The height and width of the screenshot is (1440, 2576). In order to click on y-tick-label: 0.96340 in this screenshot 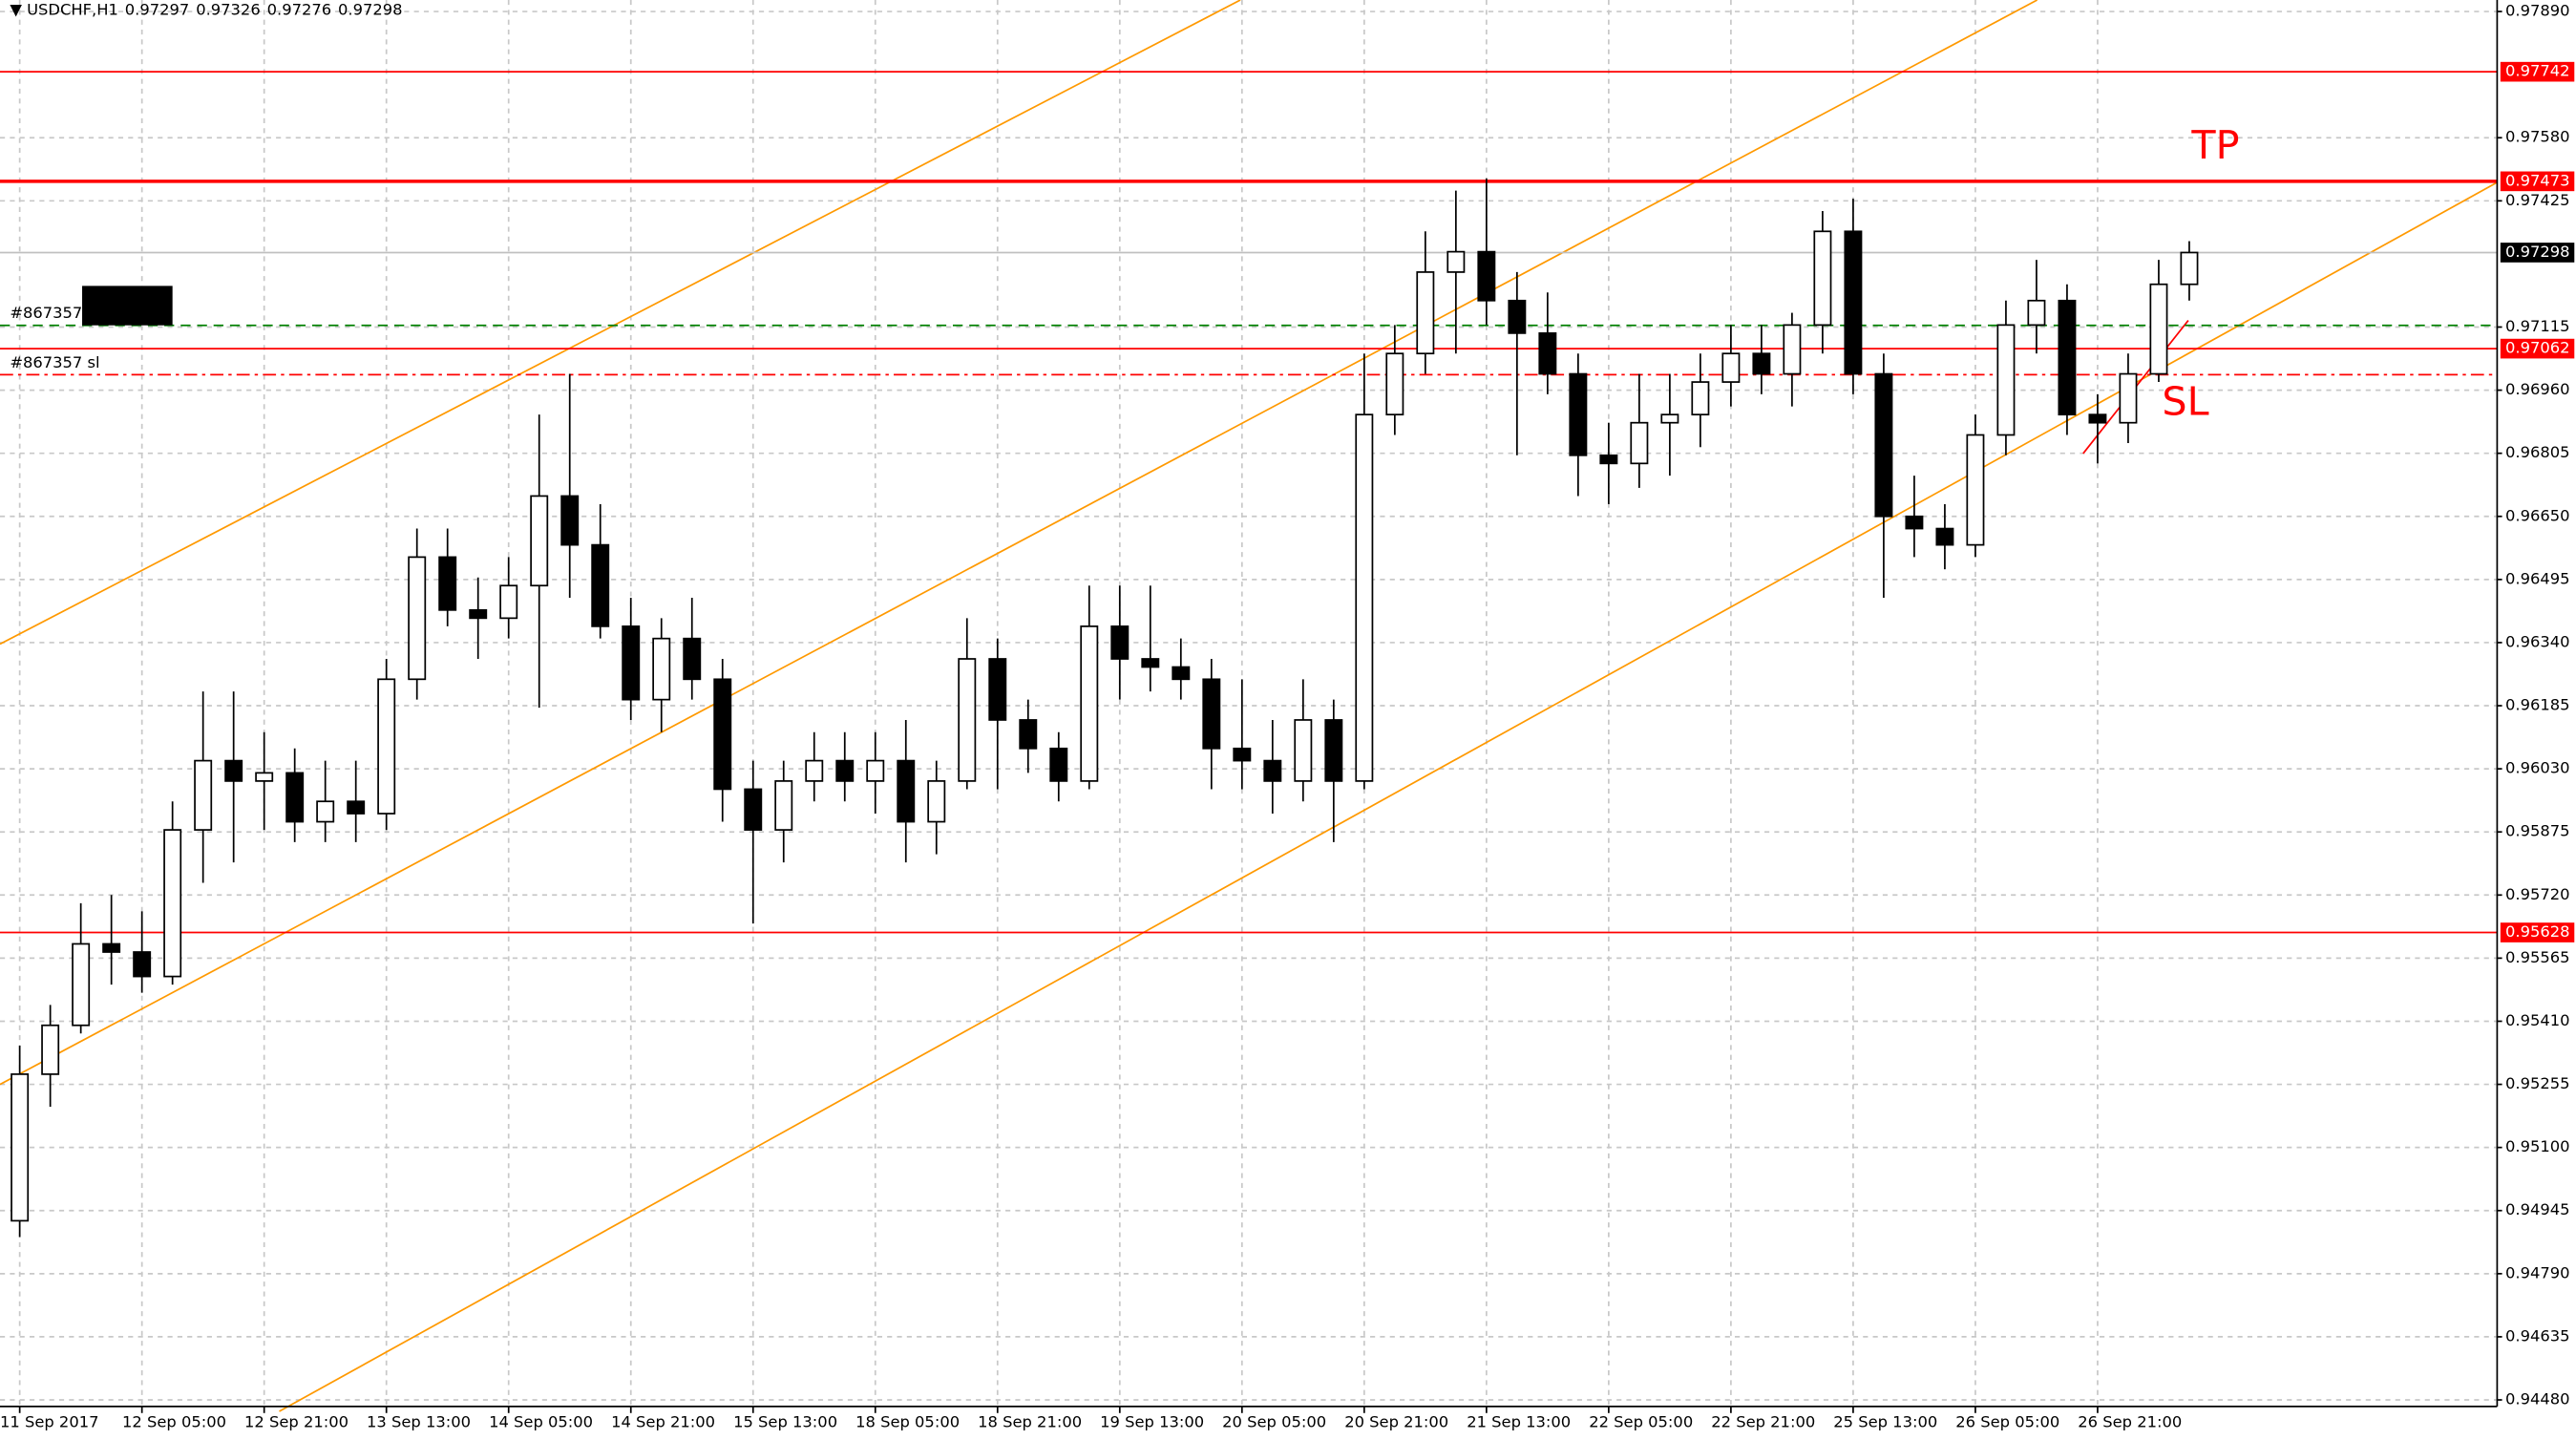, I will do `click(2537, 641)`.